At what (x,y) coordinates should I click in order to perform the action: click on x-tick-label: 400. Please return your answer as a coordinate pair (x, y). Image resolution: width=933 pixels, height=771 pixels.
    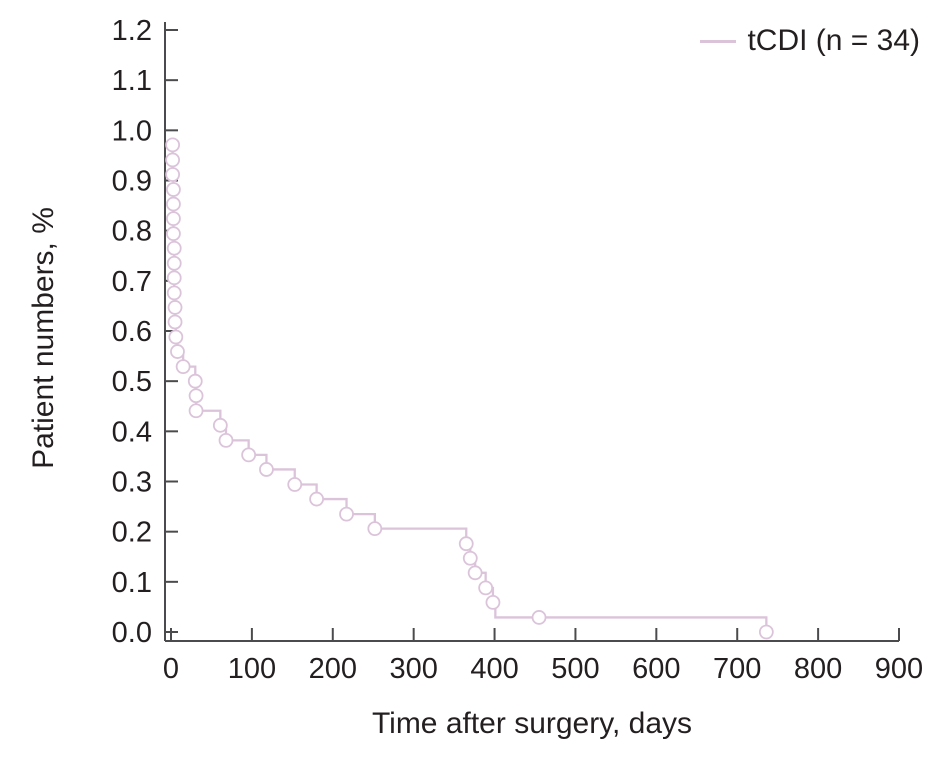
    Looking at the image, I should click on (494, 669).